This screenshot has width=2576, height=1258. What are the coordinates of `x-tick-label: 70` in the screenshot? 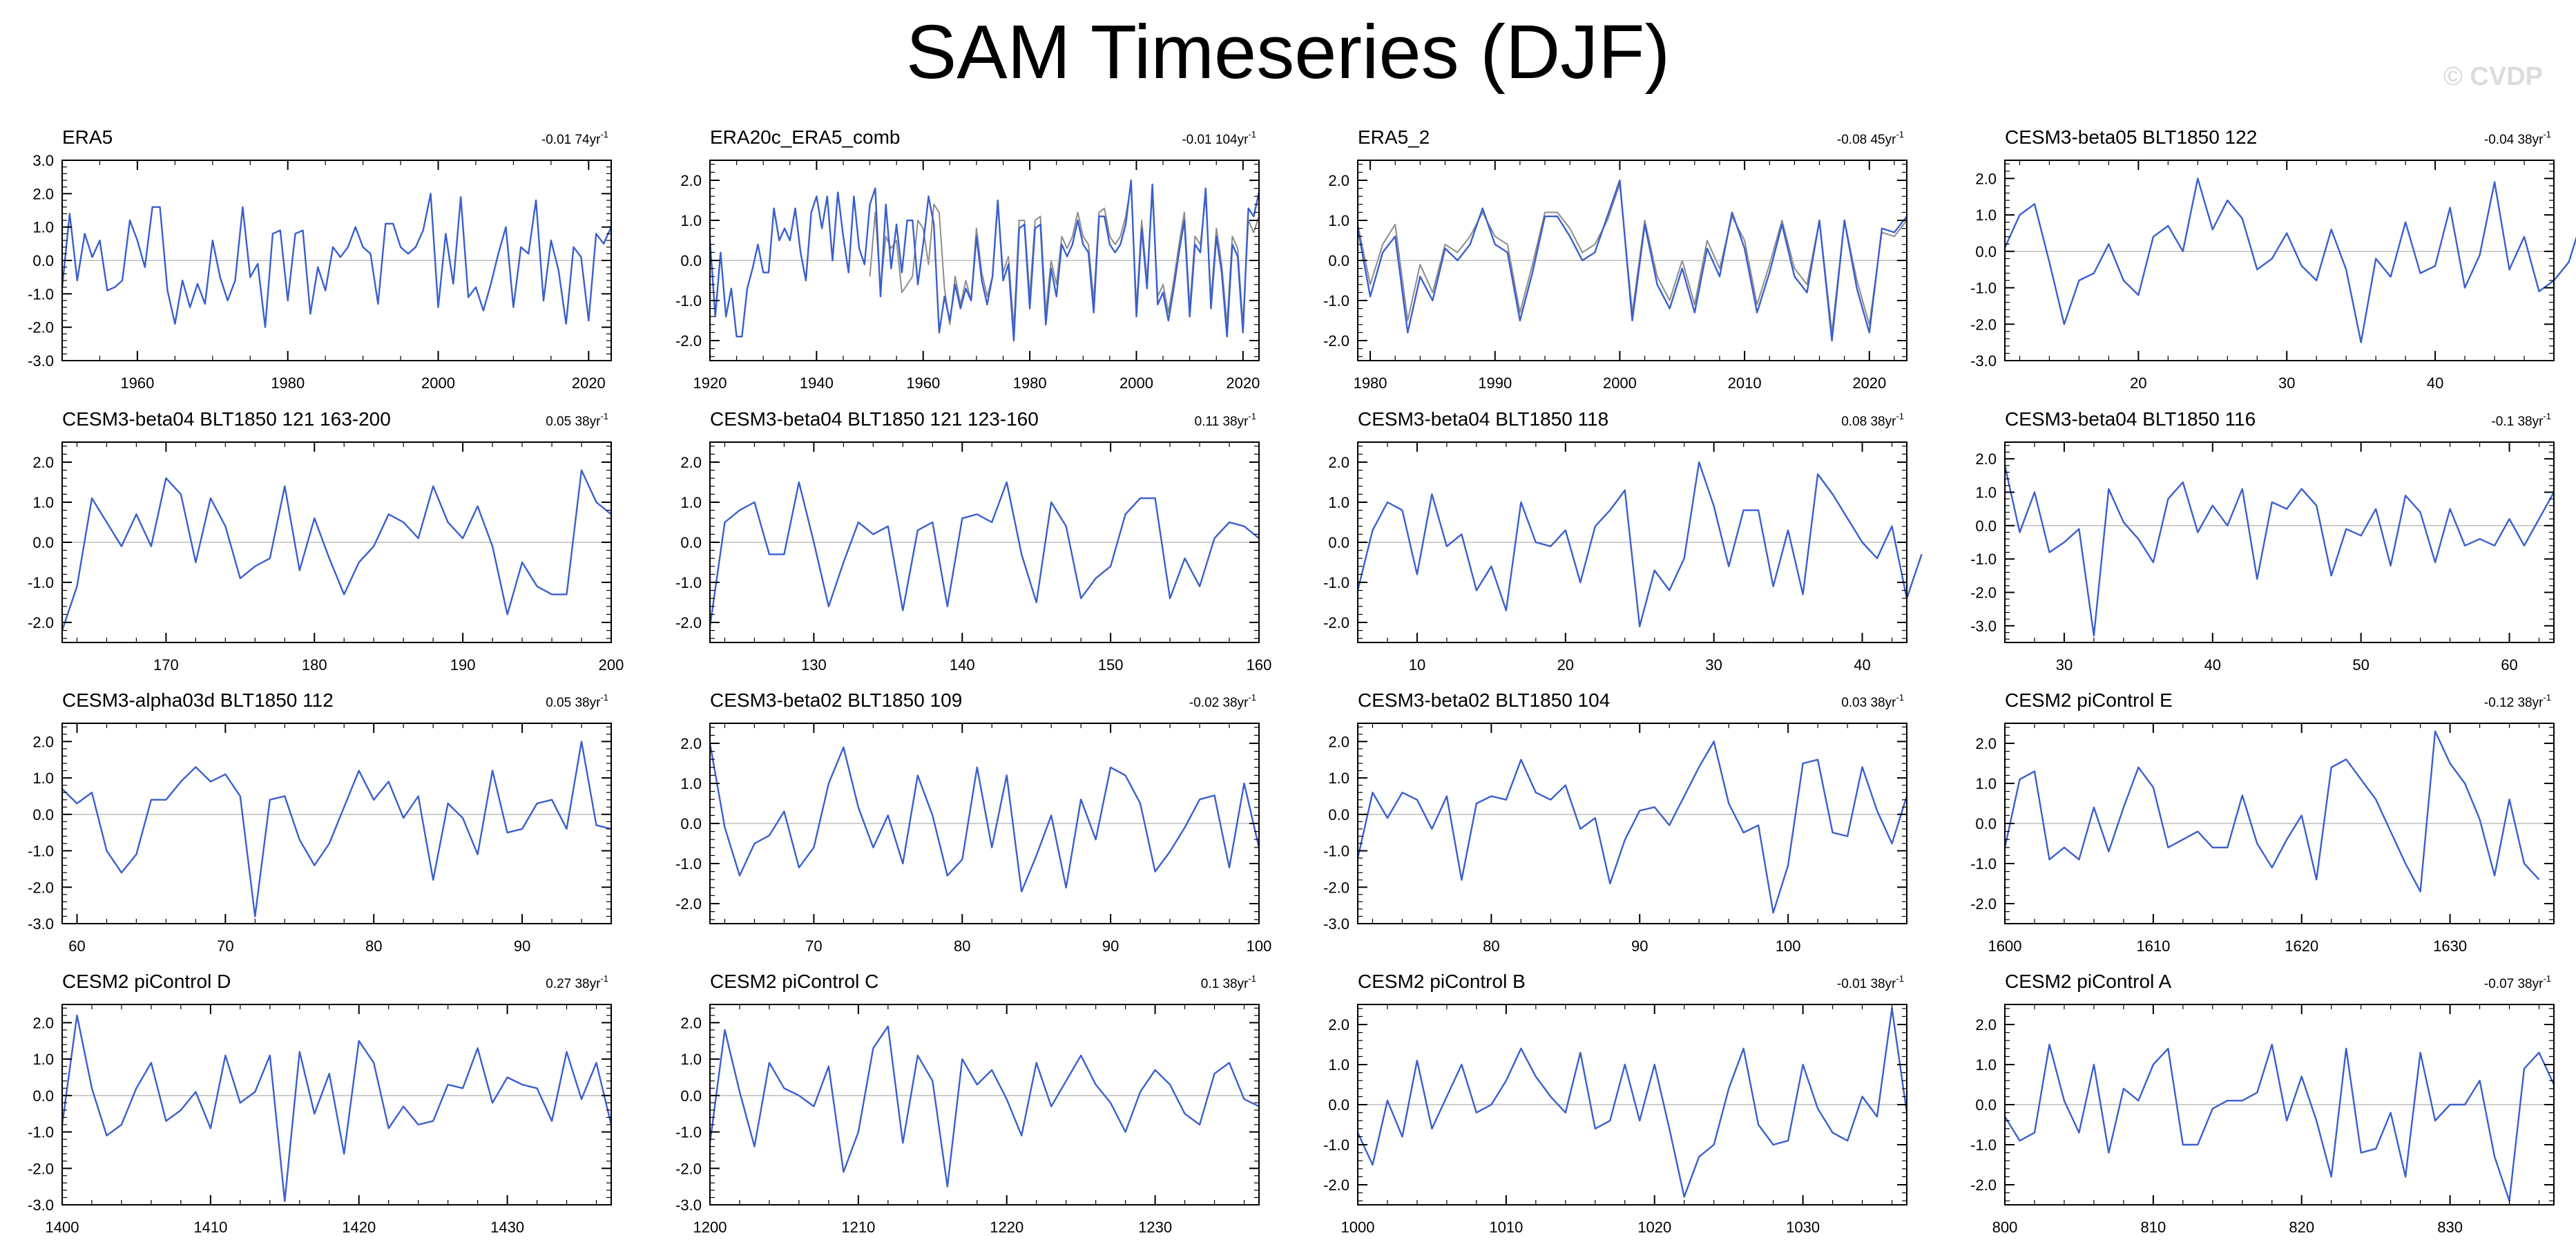 It's located at (225, 946).